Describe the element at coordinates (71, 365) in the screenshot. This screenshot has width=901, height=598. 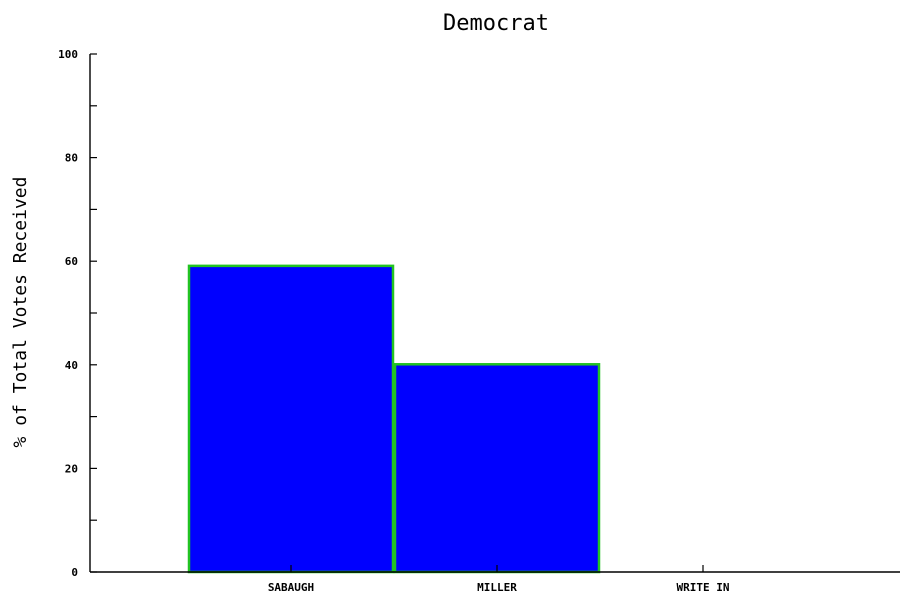
I see `y-tick-label-40: 40` at that location.